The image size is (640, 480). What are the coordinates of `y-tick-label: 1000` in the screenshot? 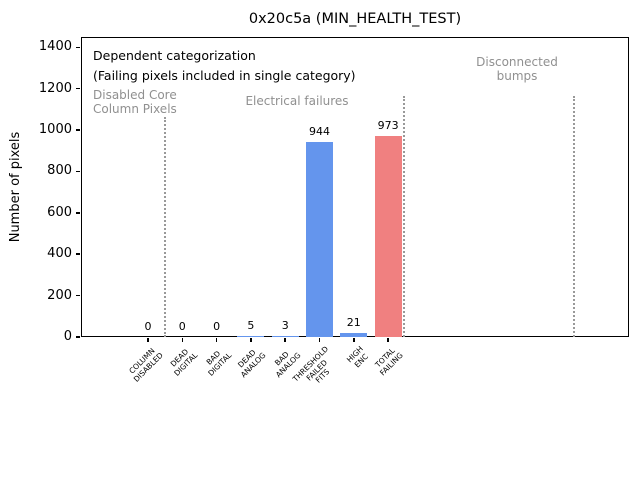 It's located at (55, 130).